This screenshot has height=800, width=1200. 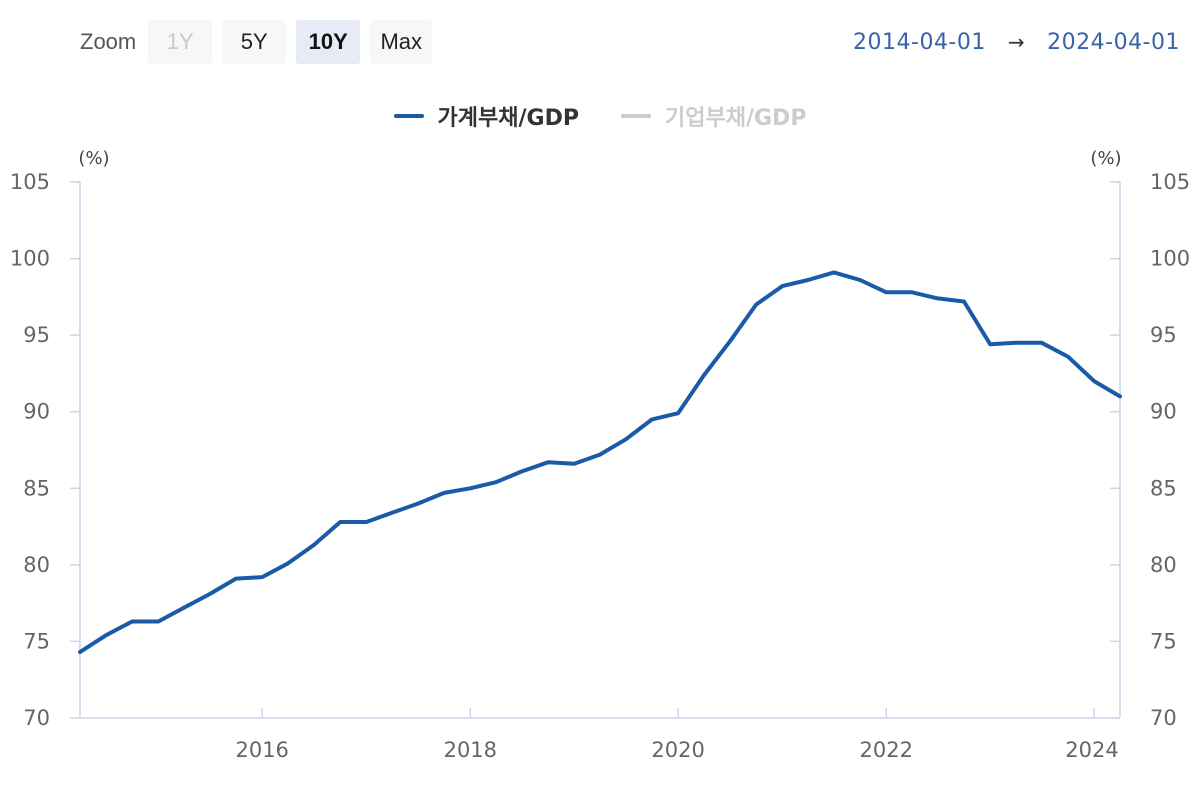 What do you see at coordinates (1163, 488) in the screenshot?
I see `y-tick-label-right: 85` at bounding box center [1163, 488].